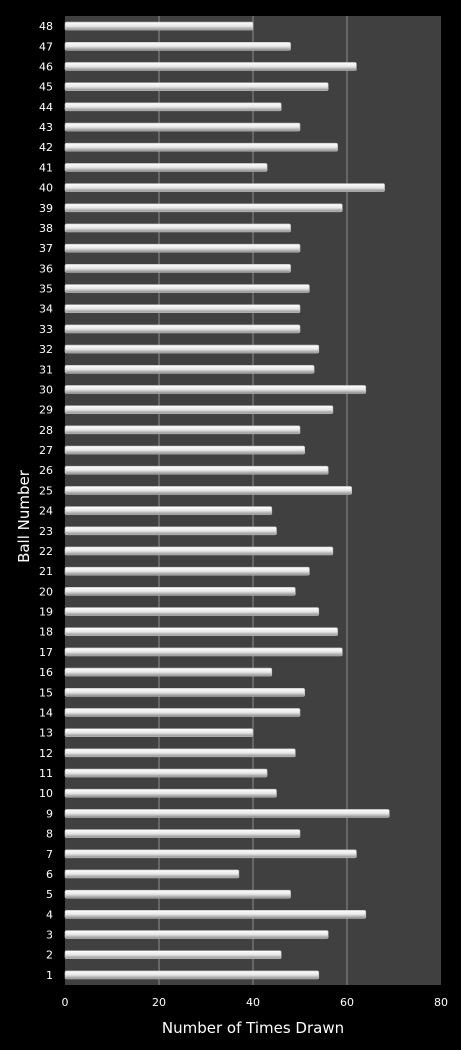  I want to click on y-tick-label: 46, so click(46, 66).